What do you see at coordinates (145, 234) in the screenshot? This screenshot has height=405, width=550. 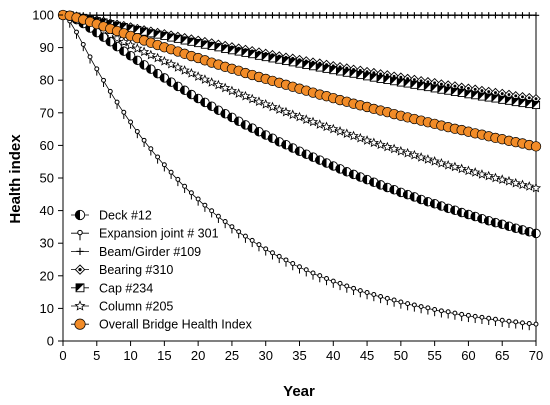 I see `legend-item: Expansion joint # 301` at bounding box center [145, 234].